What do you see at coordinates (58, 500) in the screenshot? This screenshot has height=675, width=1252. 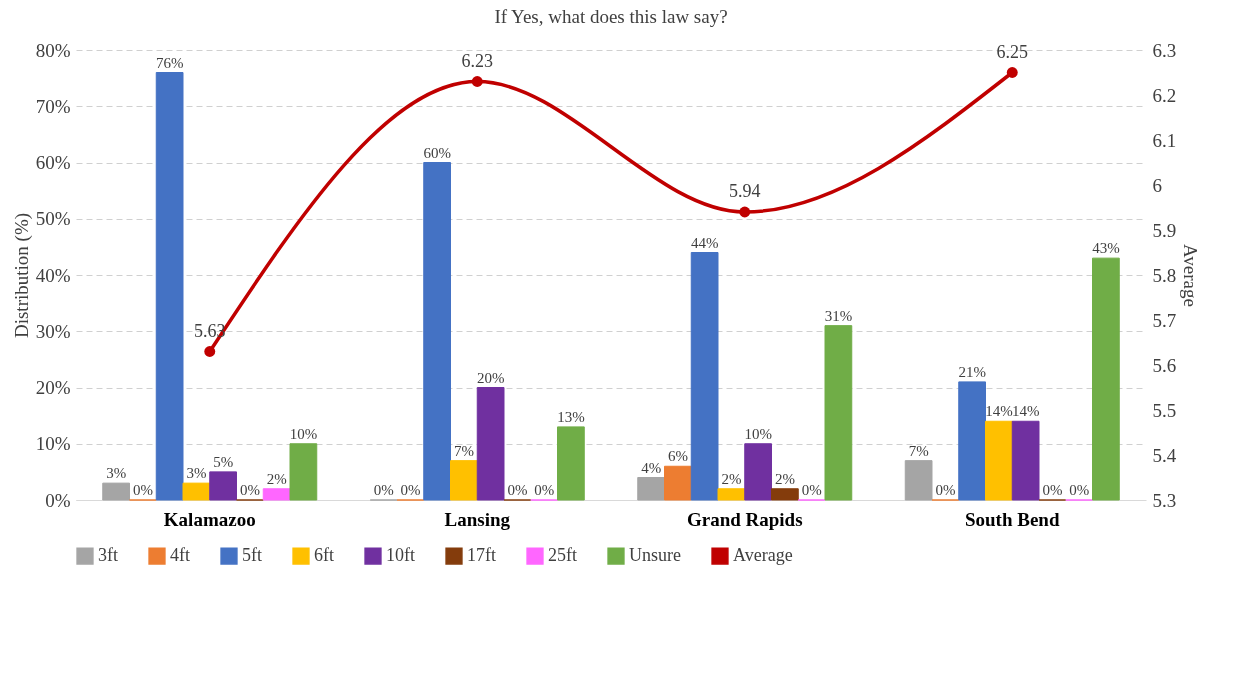 I see `y-tick-label: 0%` at bounding box center [58, 500].